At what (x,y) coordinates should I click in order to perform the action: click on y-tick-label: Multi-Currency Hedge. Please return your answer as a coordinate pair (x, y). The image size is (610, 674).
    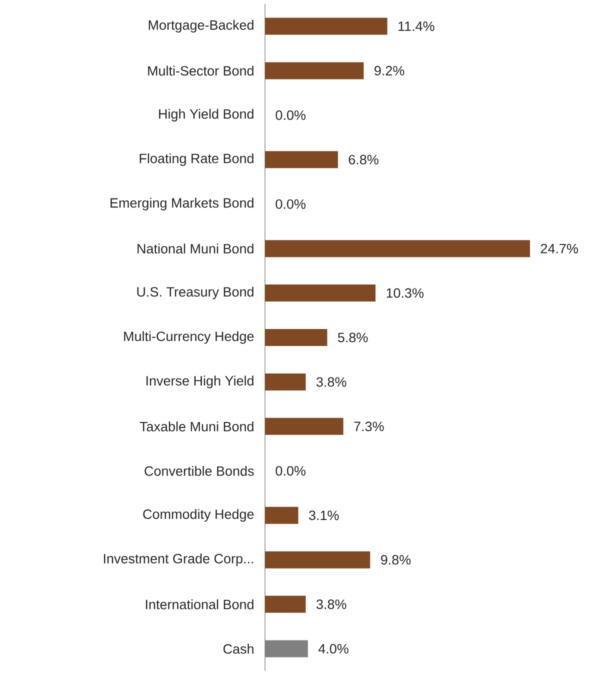
    Looking at the image, I should click on (189, 337).